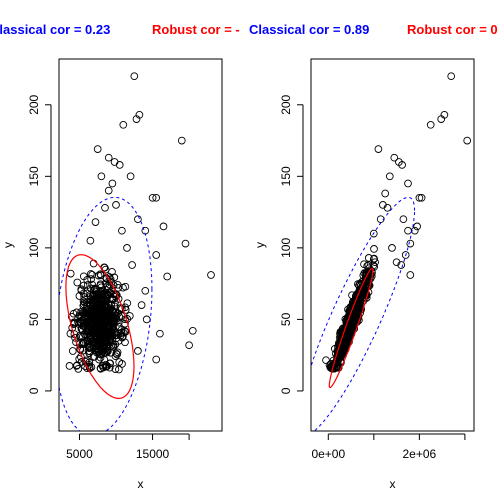 The height and width of the screenshot is (504, 504). I want to click on panel1-y-tick-label: 0, so click(34, 390).